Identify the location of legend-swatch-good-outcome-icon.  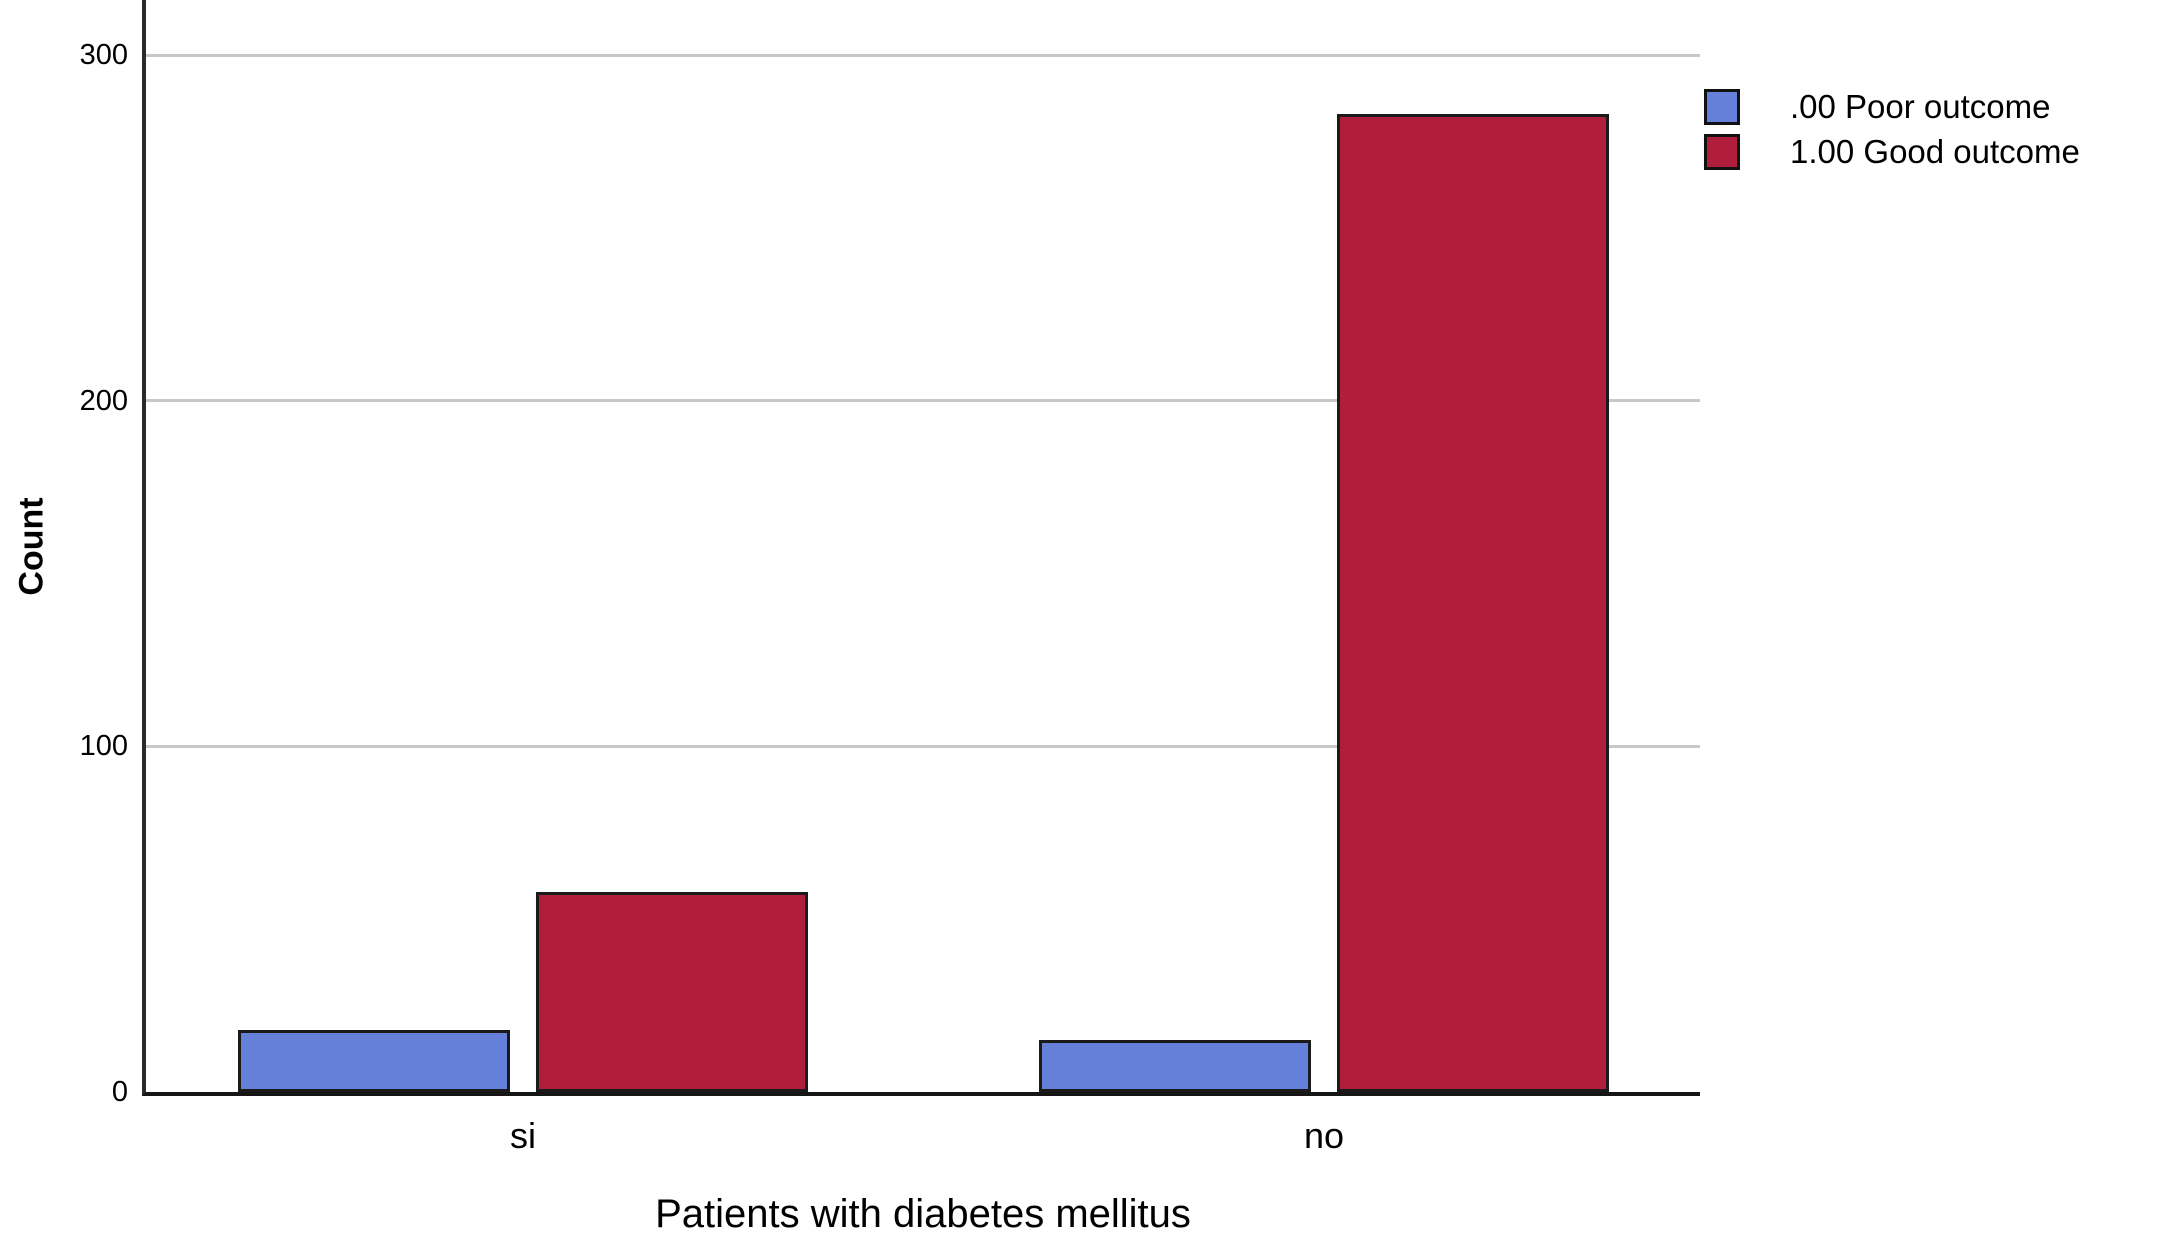
(1722, 151).